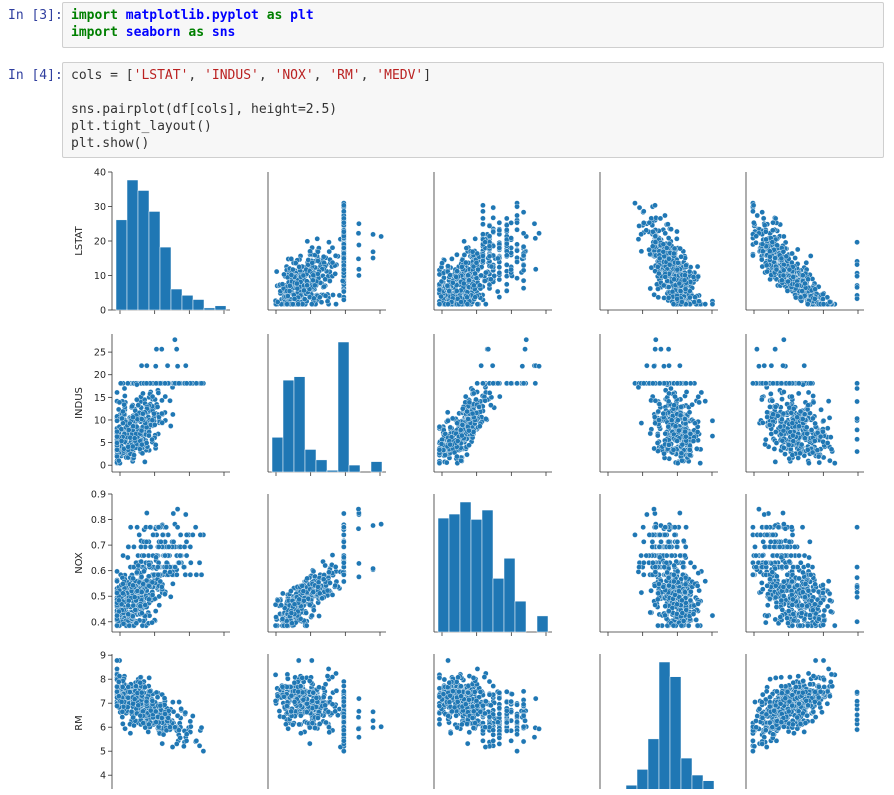 The width and height of the screenshot is (894, 795). I want to click on code-token: seaborn, so click(153, 32).